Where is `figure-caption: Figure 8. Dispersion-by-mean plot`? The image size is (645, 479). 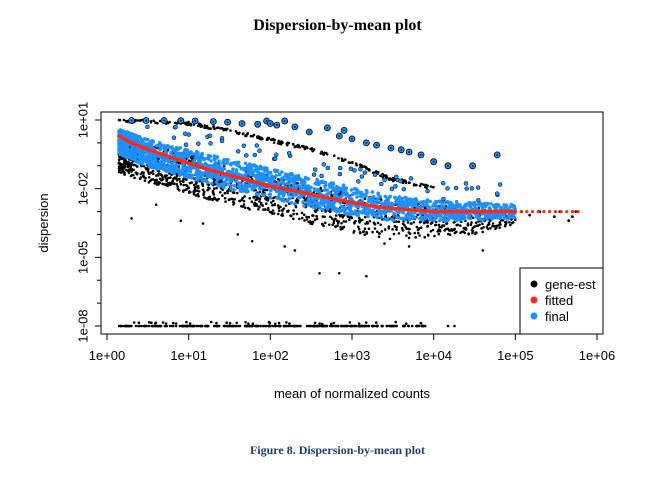 figure-caption: Figure 8. Dispersion-by-mean plot is located at coordinates (337, 450).